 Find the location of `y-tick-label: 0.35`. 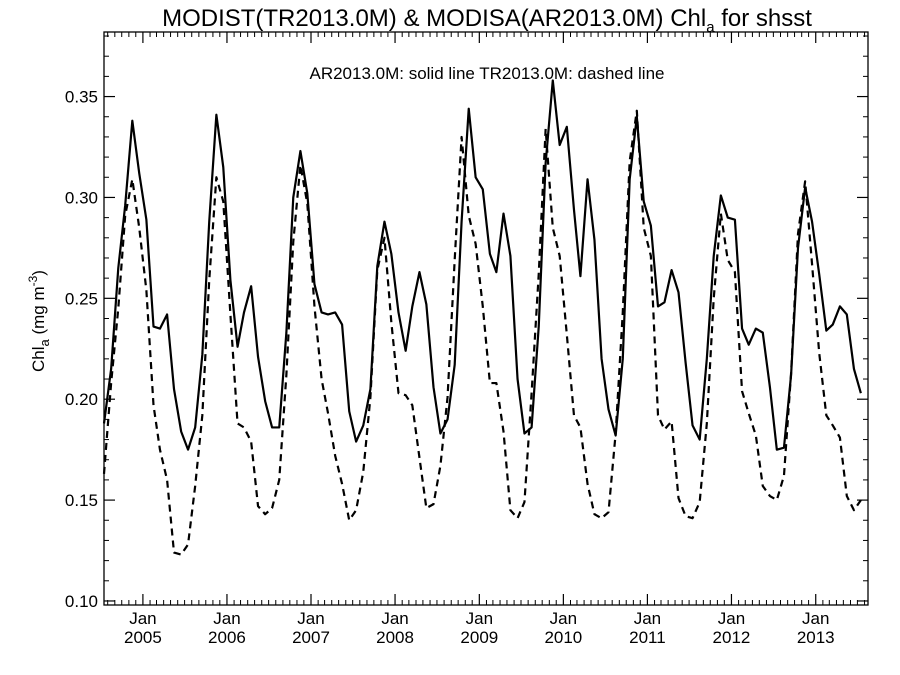

y-tick-label: 0.35 is located at coordinates (81, 97).